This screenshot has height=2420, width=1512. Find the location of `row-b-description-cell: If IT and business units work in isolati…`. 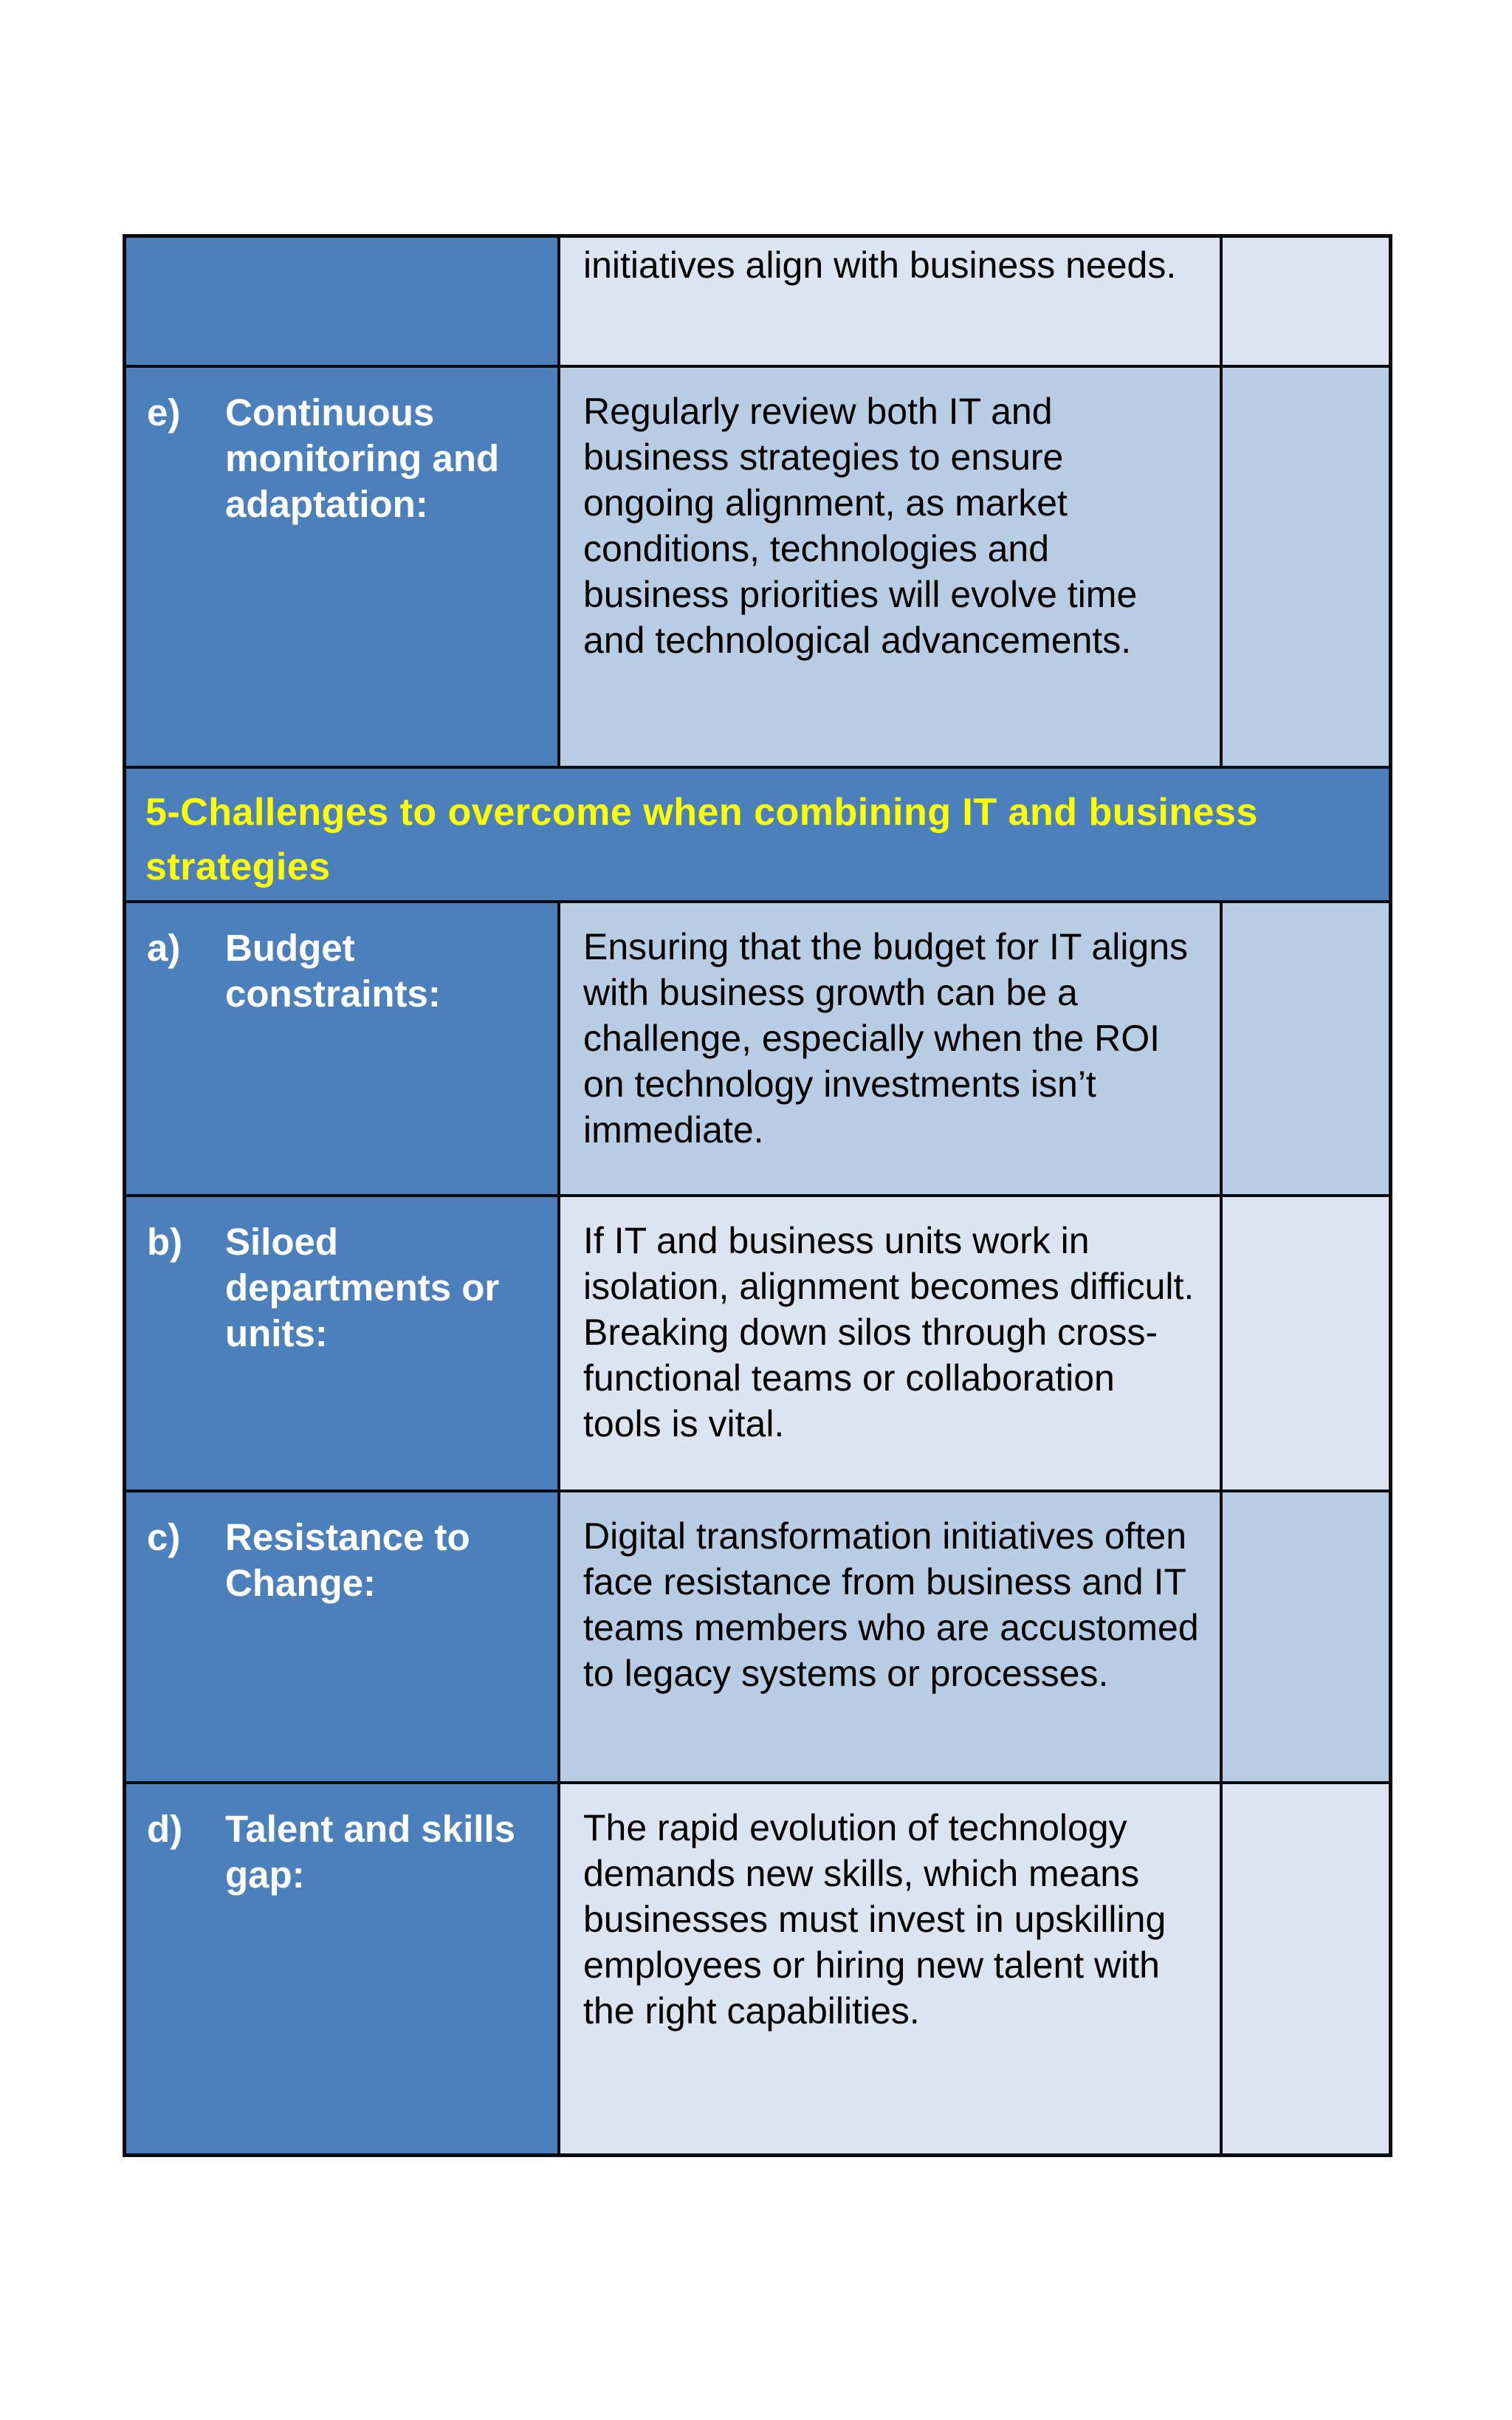

row-b-description-cell: If IT and business units work in isolati… is located at coordinates (890, 1343).